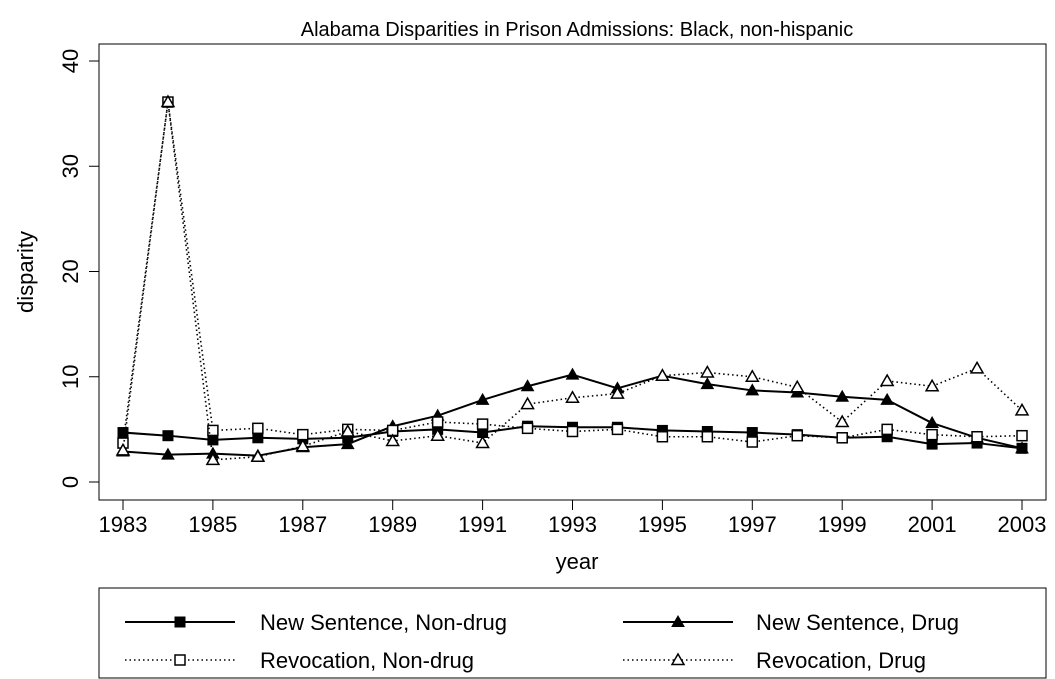 The height and width of the screenshot is (679, 1055). I want to click on y-tick-label: 20, so click(70, 271).